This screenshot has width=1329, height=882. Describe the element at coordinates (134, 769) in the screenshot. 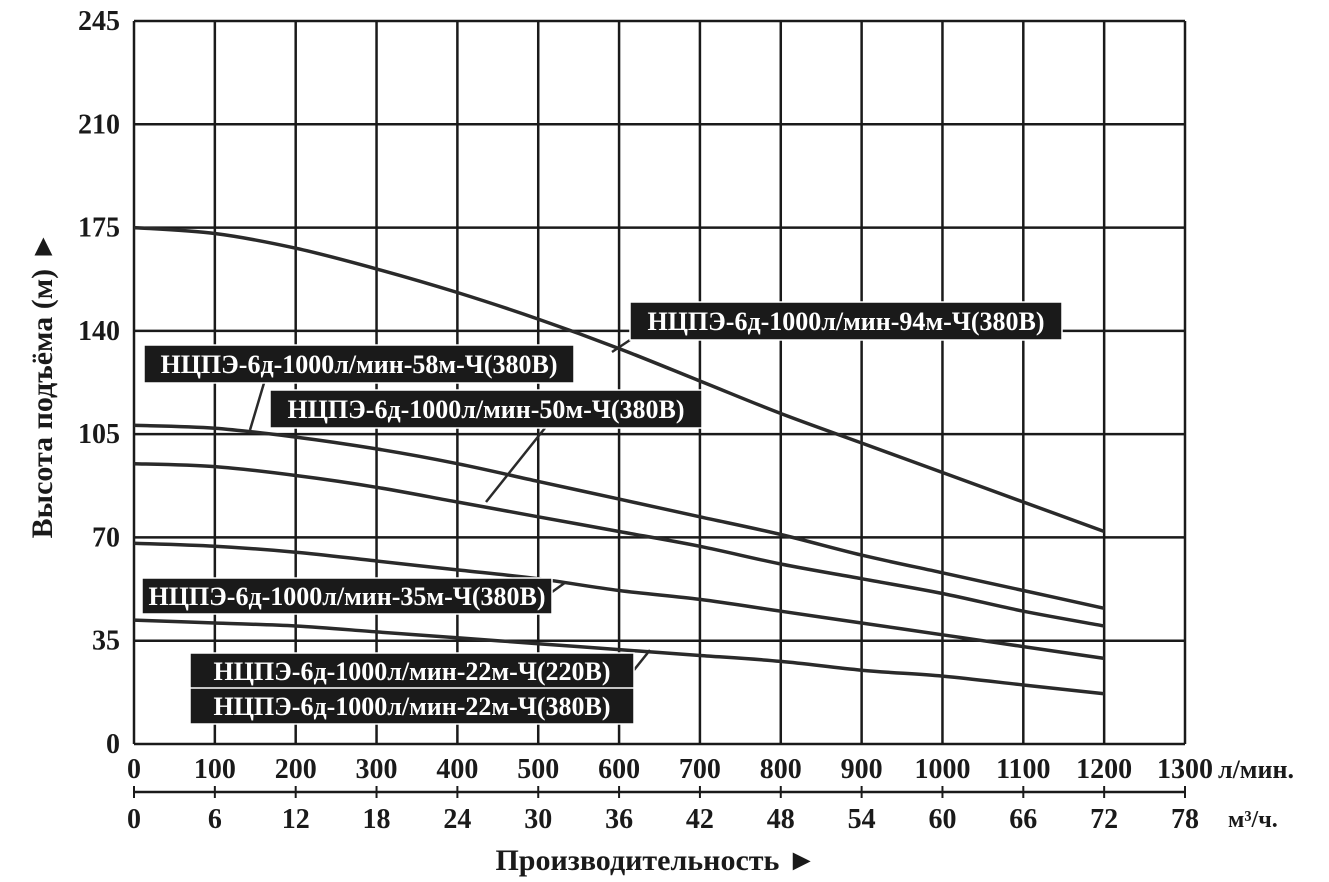

I see `x-tick-label: 0` at that location.